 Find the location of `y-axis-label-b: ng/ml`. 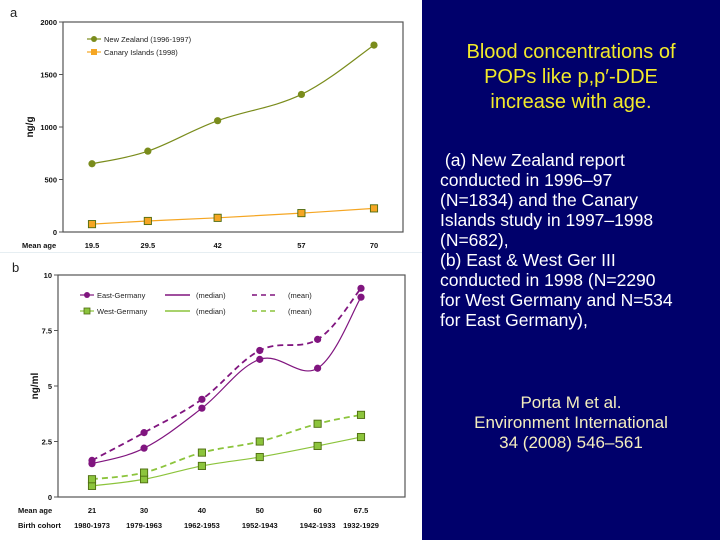

y-axis-label-b: ng/ml is located at coordinates (35, 385).